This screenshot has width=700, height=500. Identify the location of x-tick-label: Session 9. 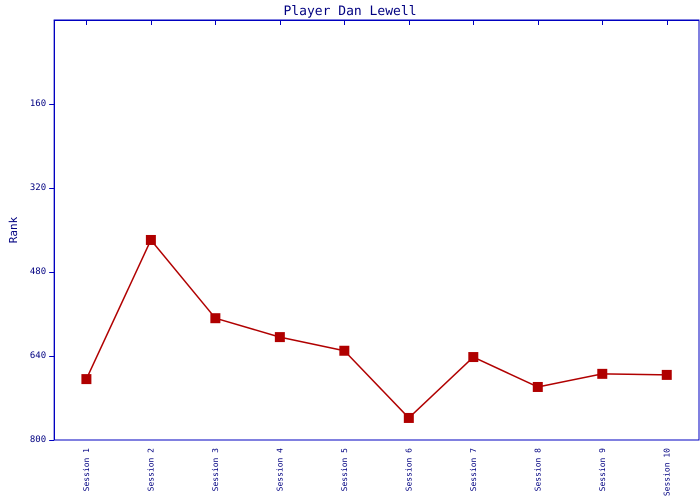
(602, 470).